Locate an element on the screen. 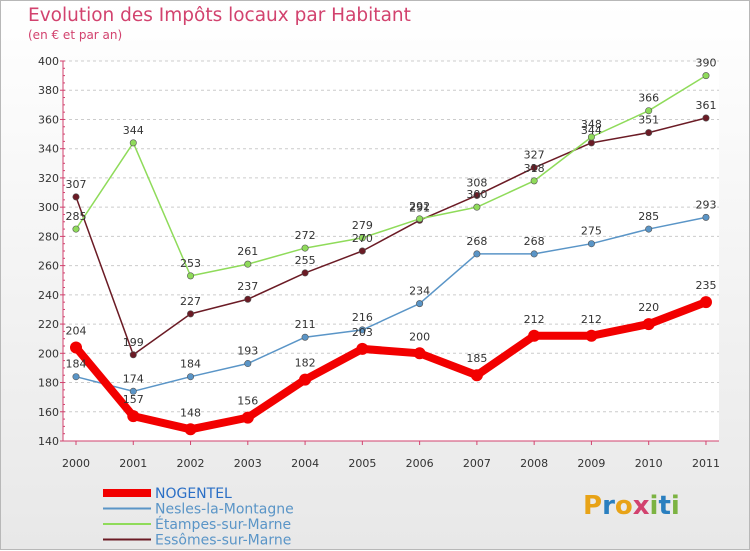 Image resolution: width=750 pixels, height=551 pixels. data-label: 318 is located at coordinates (534, 168).